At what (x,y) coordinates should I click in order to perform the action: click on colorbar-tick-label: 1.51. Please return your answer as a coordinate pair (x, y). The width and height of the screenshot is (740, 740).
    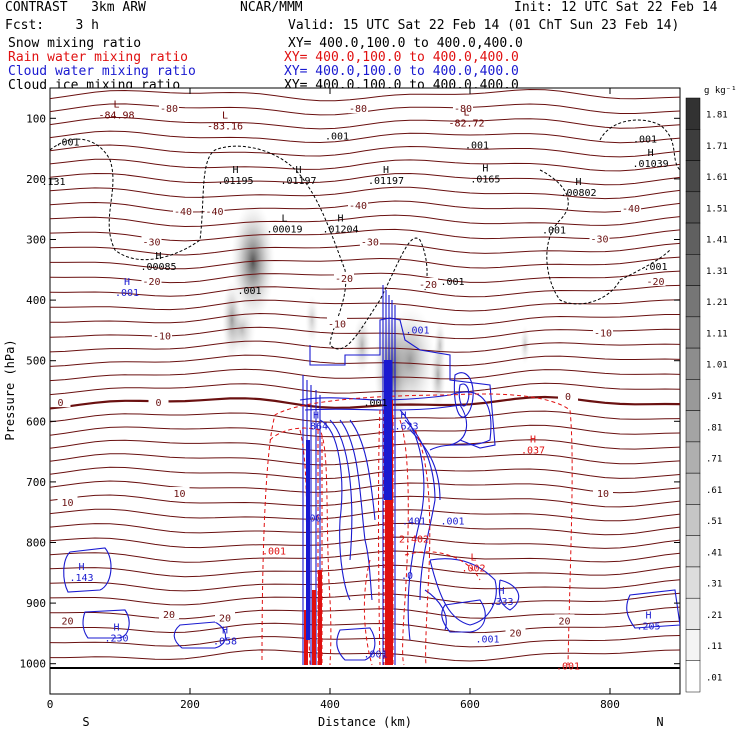
    Looking at the image, I should click on (717, 209).